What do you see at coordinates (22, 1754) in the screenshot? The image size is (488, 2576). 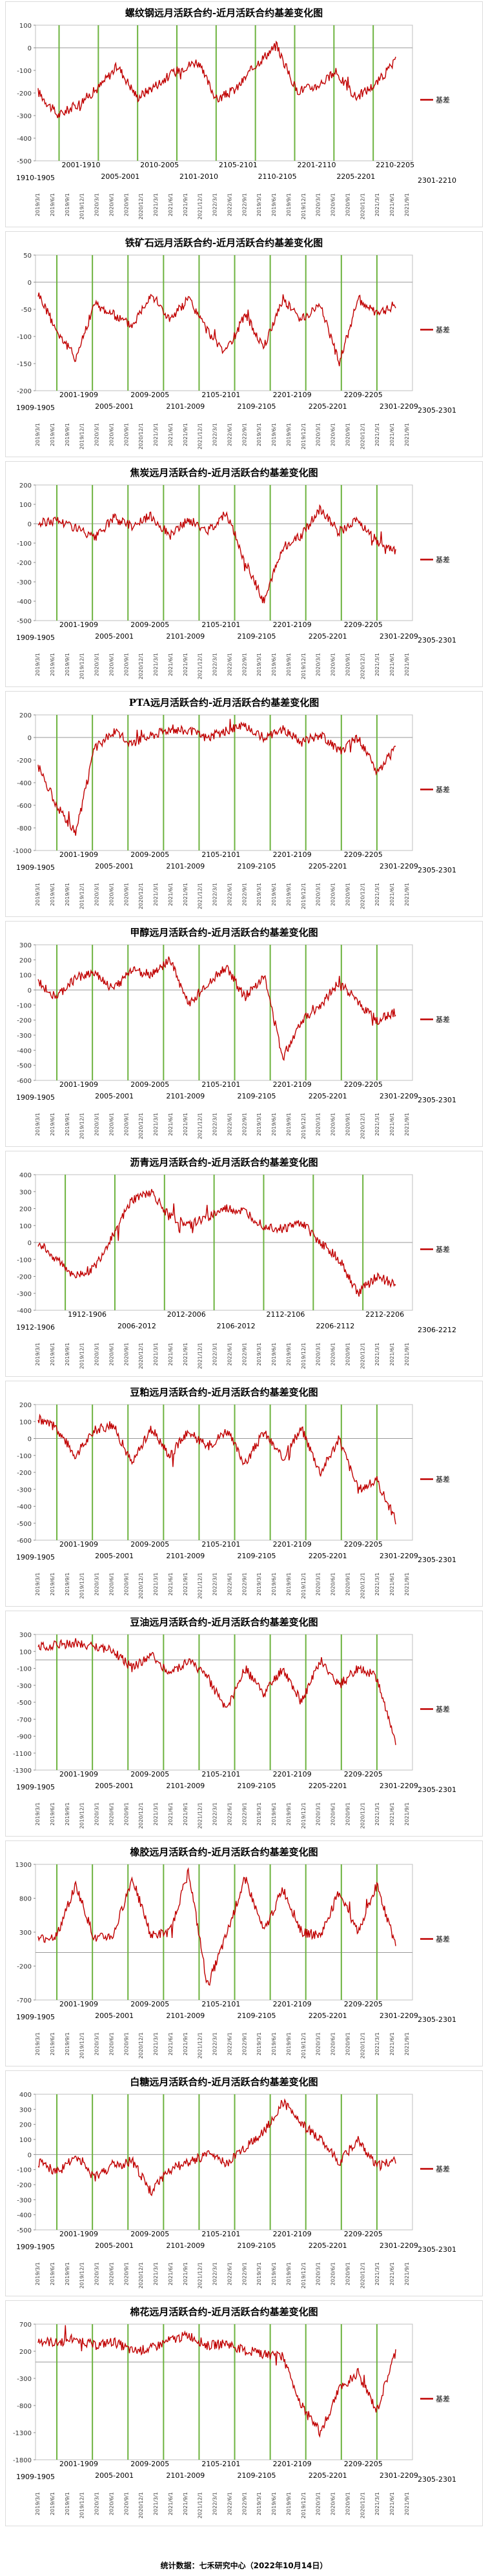 I see `y-tick-label: -1100` at bounding box center [22, 1754].